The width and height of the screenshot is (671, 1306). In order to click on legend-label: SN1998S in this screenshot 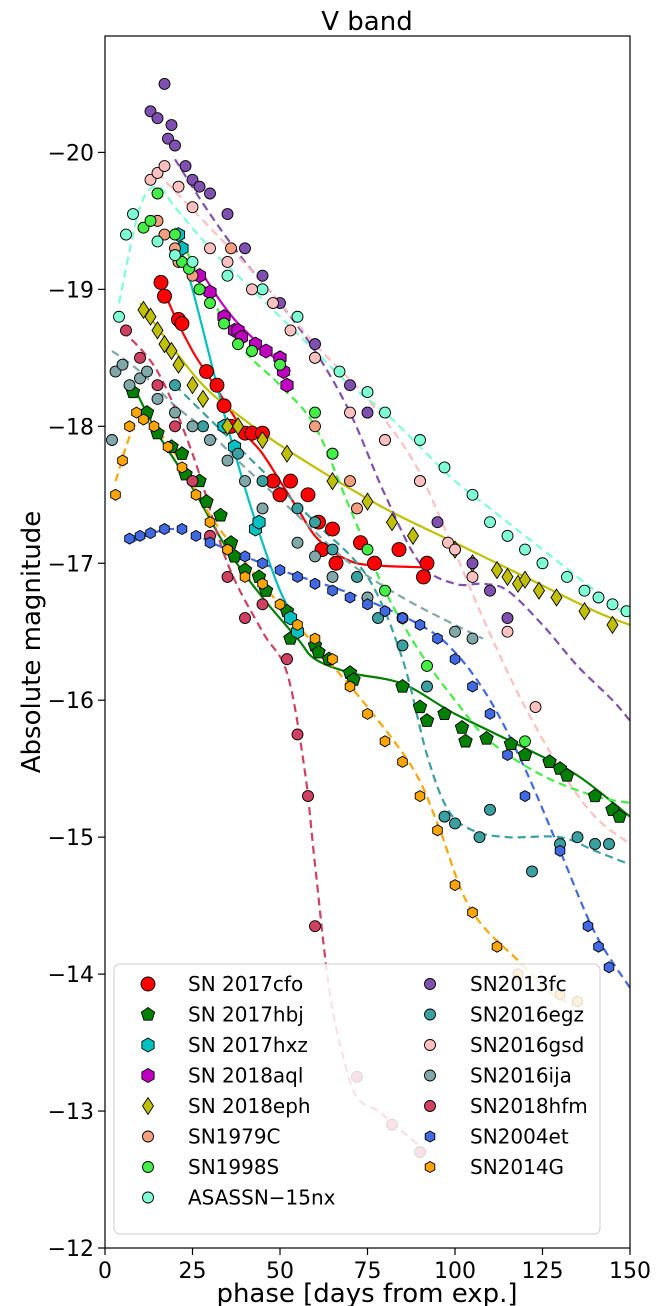, I will do `click(233, 1167)`.